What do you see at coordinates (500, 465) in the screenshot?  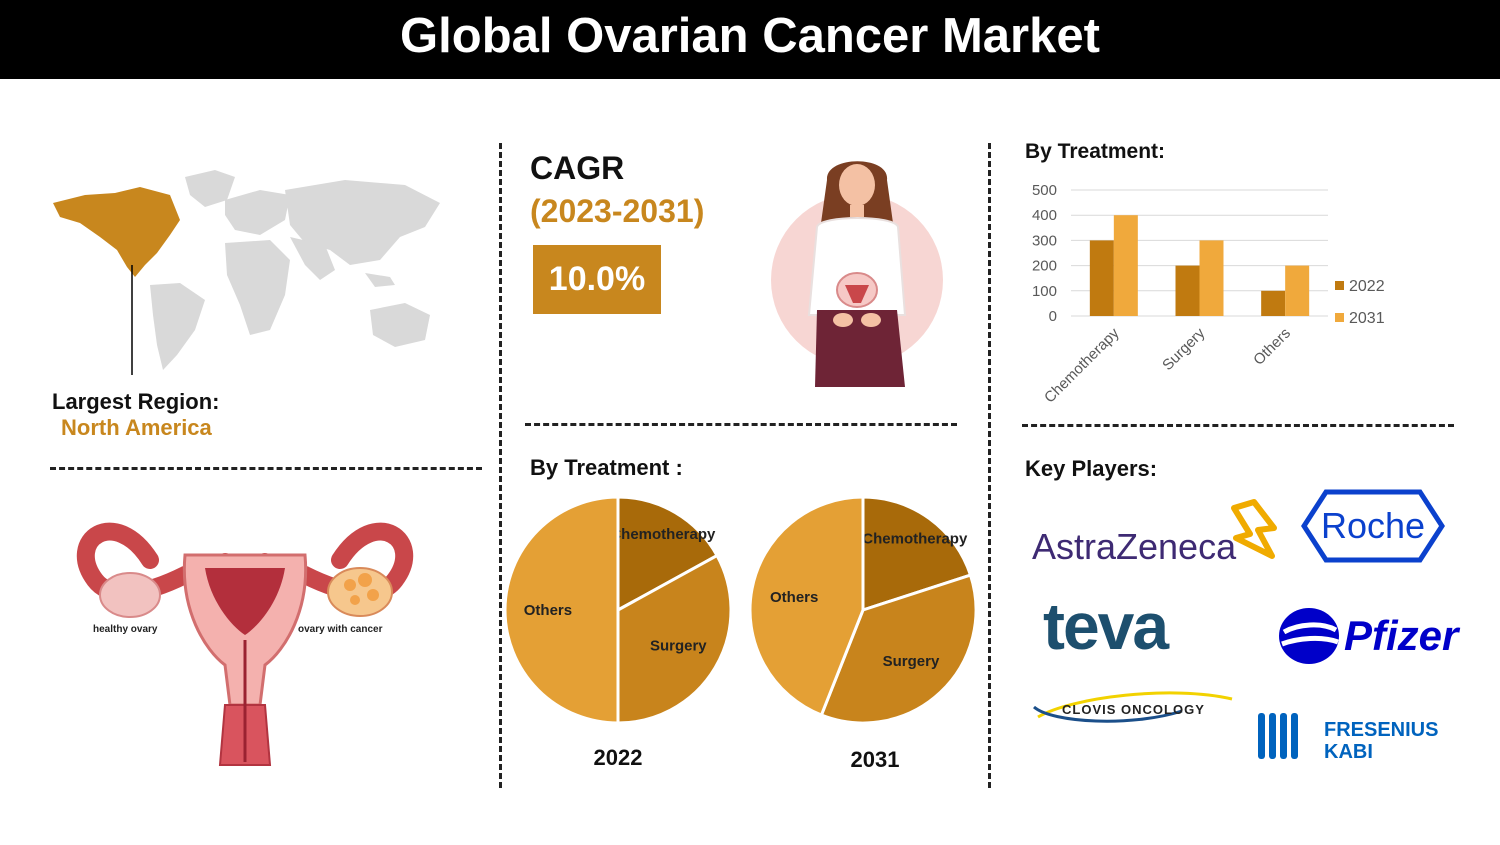 I see `divider-left` at bounding box center [500, 465].